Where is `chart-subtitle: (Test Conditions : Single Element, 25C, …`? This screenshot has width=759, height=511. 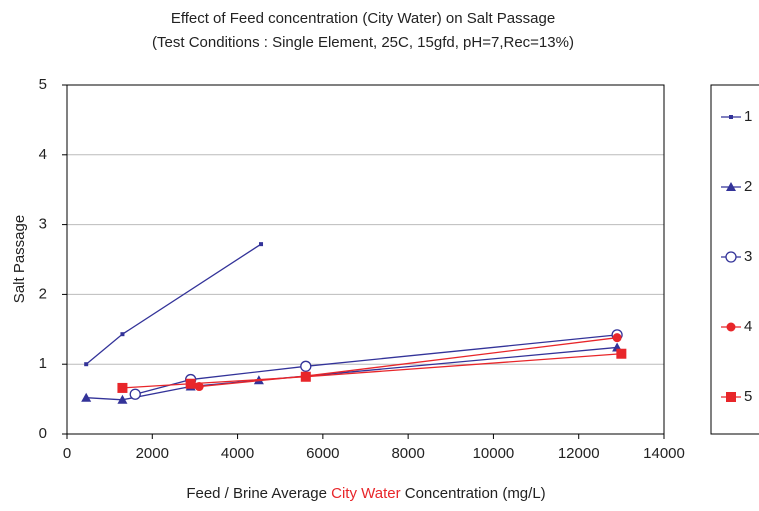
chart-subtitle: (Test Conditions : Single Element, 25C, … is located at coordinates (363, 42).